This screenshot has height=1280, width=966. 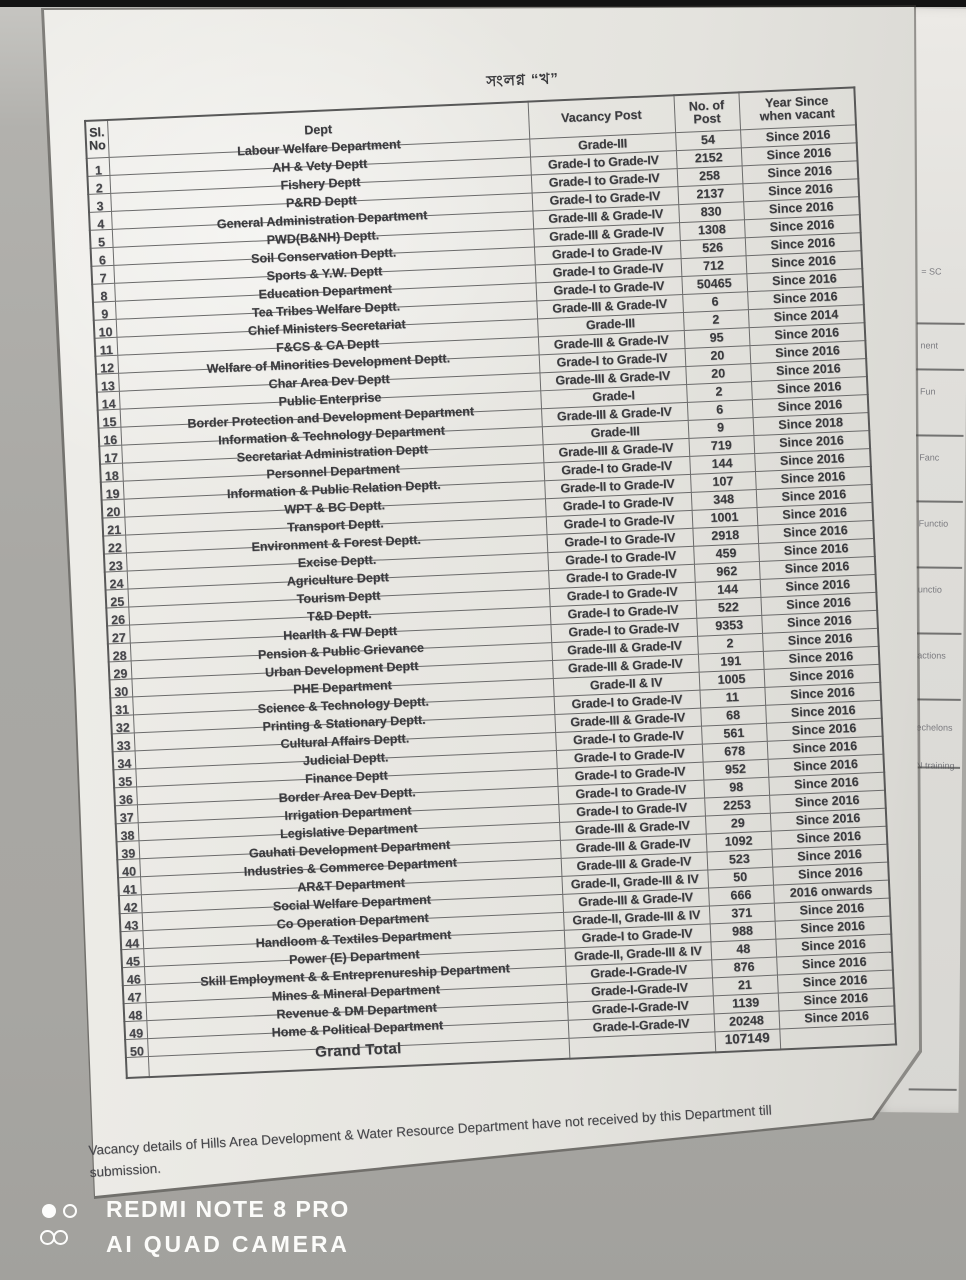 I want to click on header-sl-no: Sl. No, so click(x=97, y=138).